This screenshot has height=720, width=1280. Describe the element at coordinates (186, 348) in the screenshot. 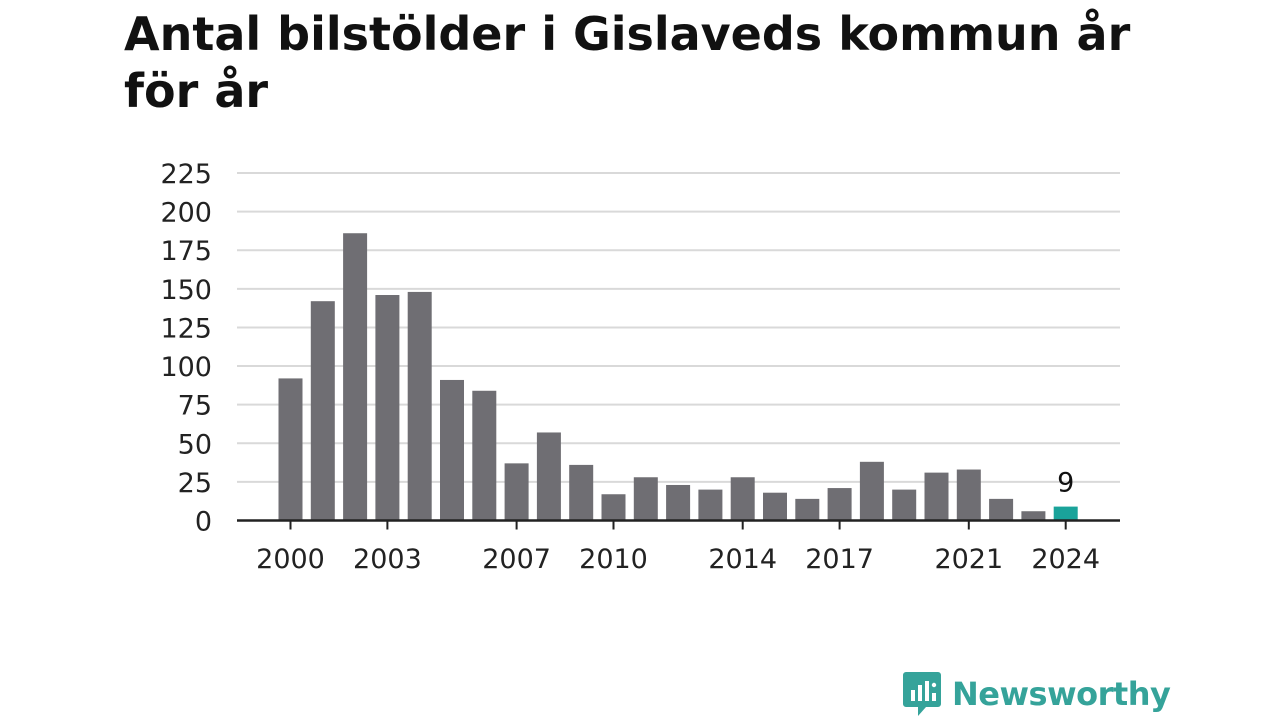

I see `y-axis-ticks: 0 25 50 75 100 125 150 175 200 225` at that location.